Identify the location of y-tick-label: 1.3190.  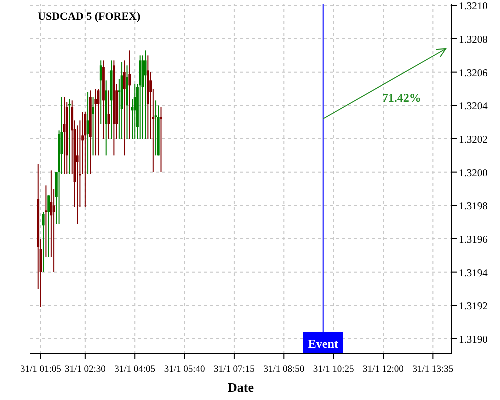
(473, 340).